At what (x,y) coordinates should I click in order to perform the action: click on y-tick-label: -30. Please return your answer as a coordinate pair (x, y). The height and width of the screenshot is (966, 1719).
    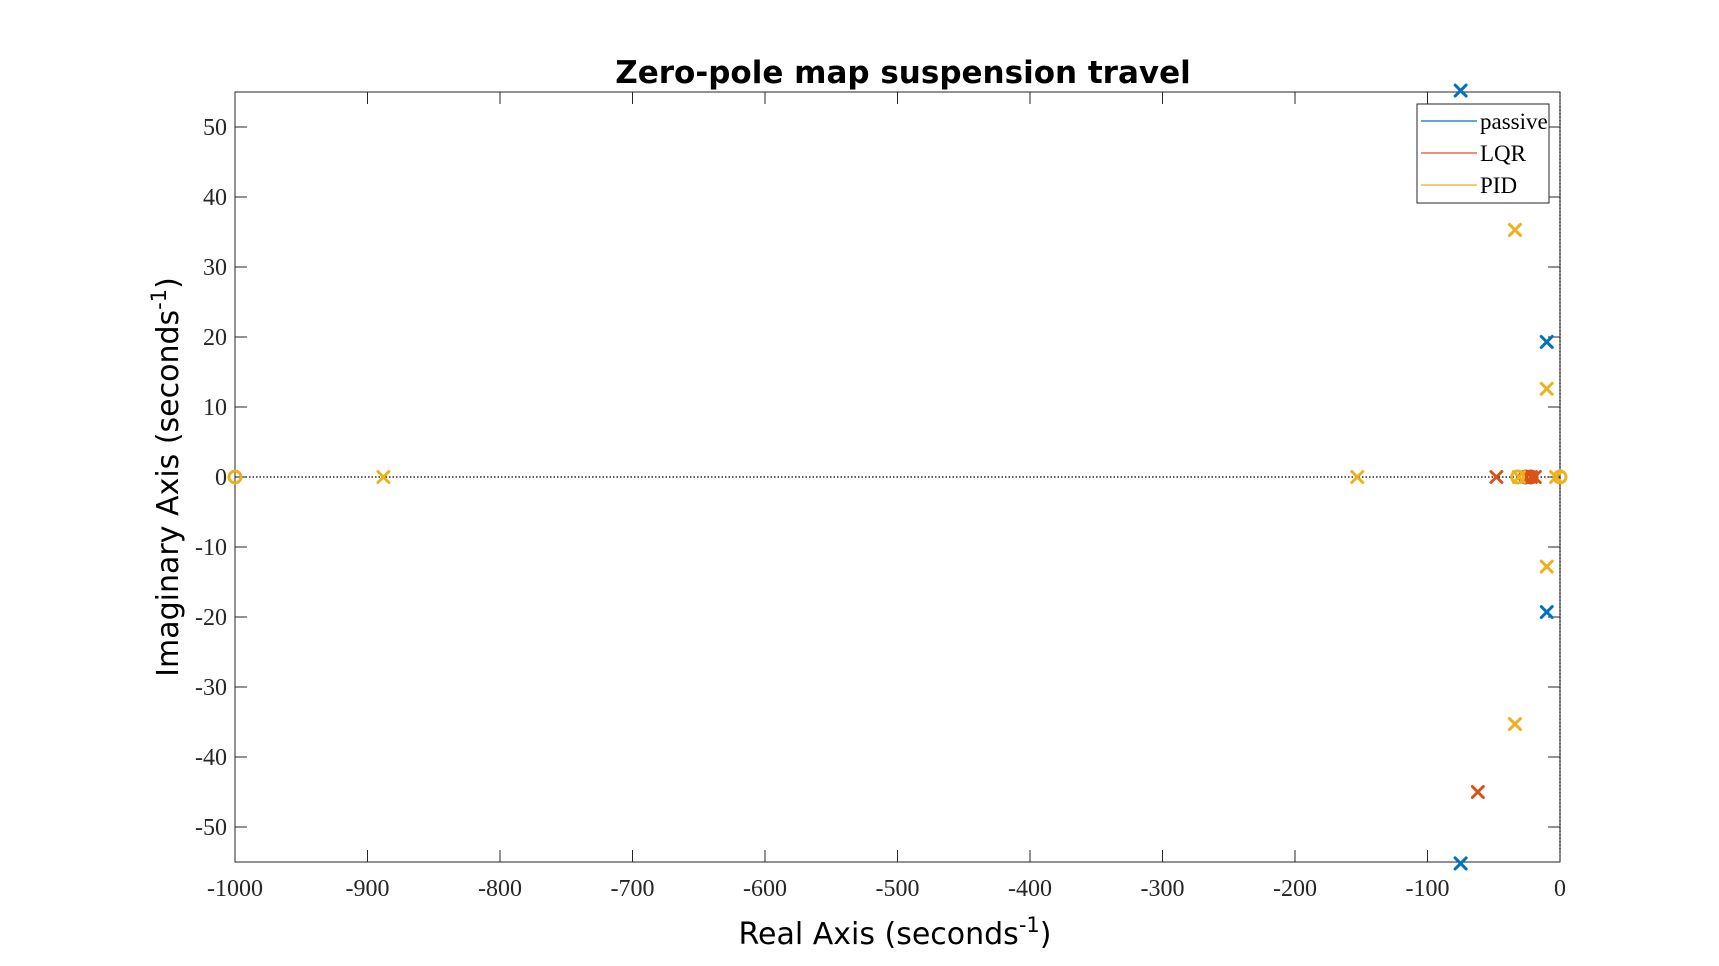
    Looking at the image, I should click on (211, 688).